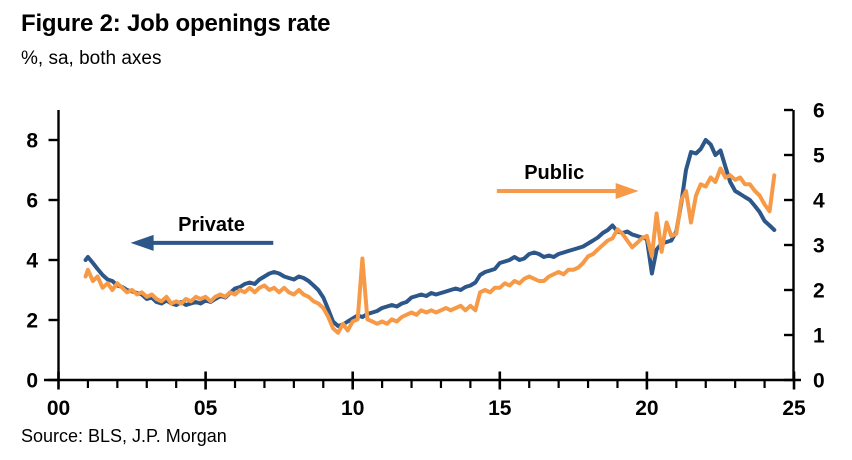  Describe the element at coordinates (819, 156) in the screenshot. I see `right-axis-tick-label: 5` at that location.